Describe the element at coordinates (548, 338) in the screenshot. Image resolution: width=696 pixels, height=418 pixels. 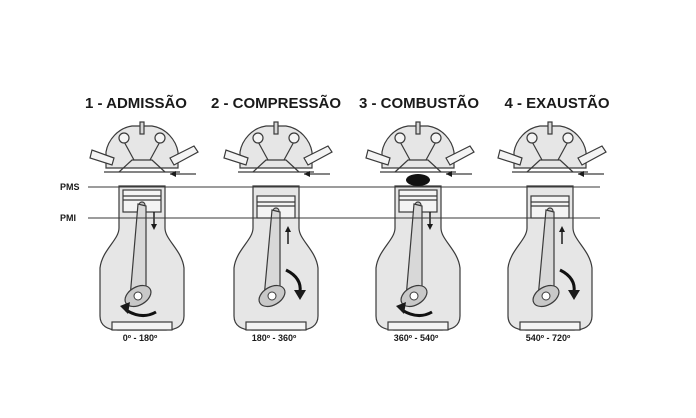
I see `stroke-range-exhaust: 540º - 720º` at that location.